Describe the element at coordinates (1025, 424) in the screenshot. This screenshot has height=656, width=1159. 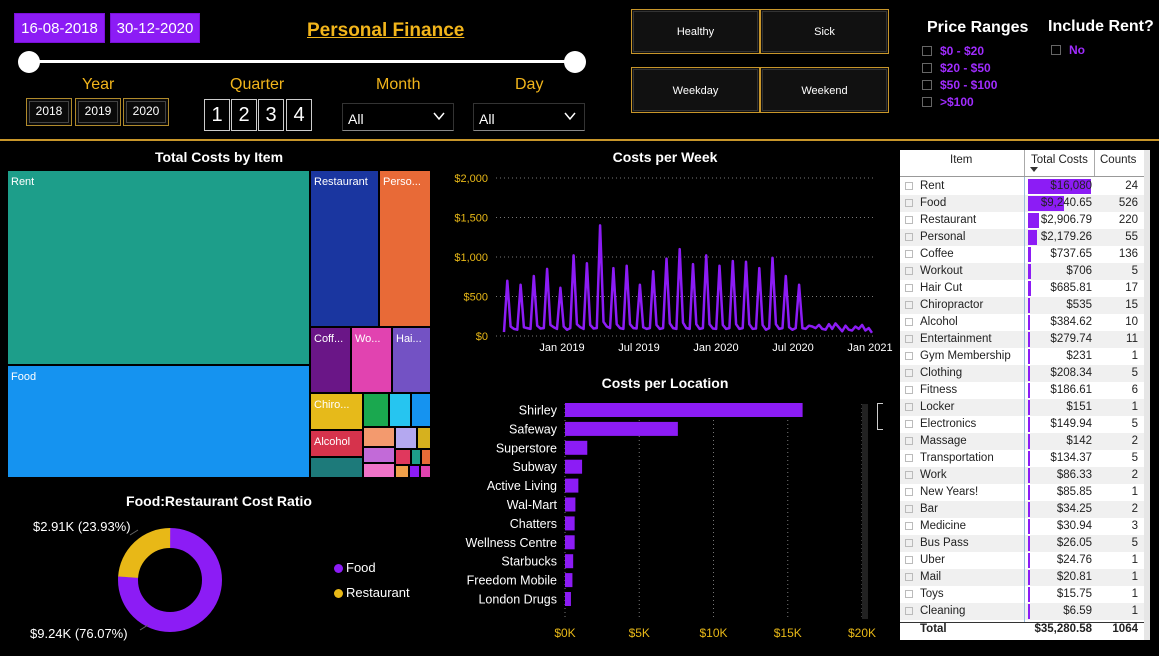
I see `table-row: Electronics $149.94 5` at that location.